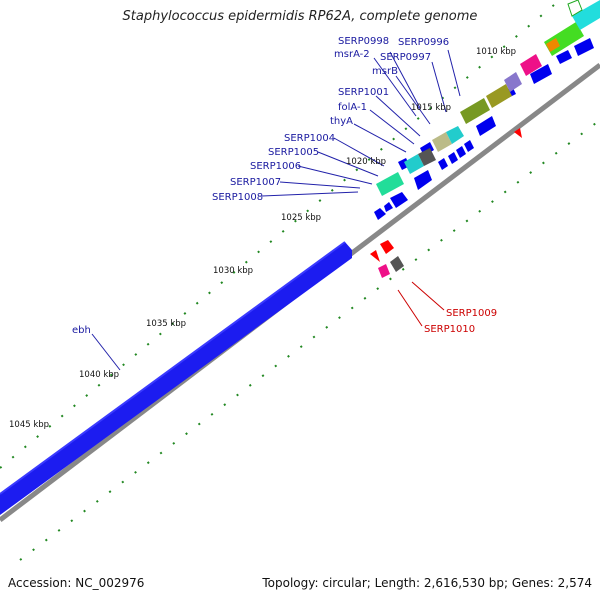 The image size is (600, 600). What do you see at coordinates (293, 152) in the screenshot?
I see `gene-label-serp1005: SERP1005` at bounding box center [293, 152].